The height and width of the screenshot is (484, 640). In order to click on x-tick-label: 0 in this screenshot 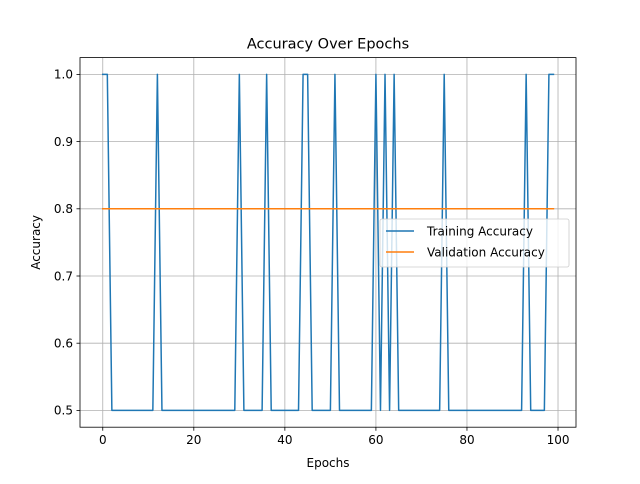, I will do `click(103, 440)`.